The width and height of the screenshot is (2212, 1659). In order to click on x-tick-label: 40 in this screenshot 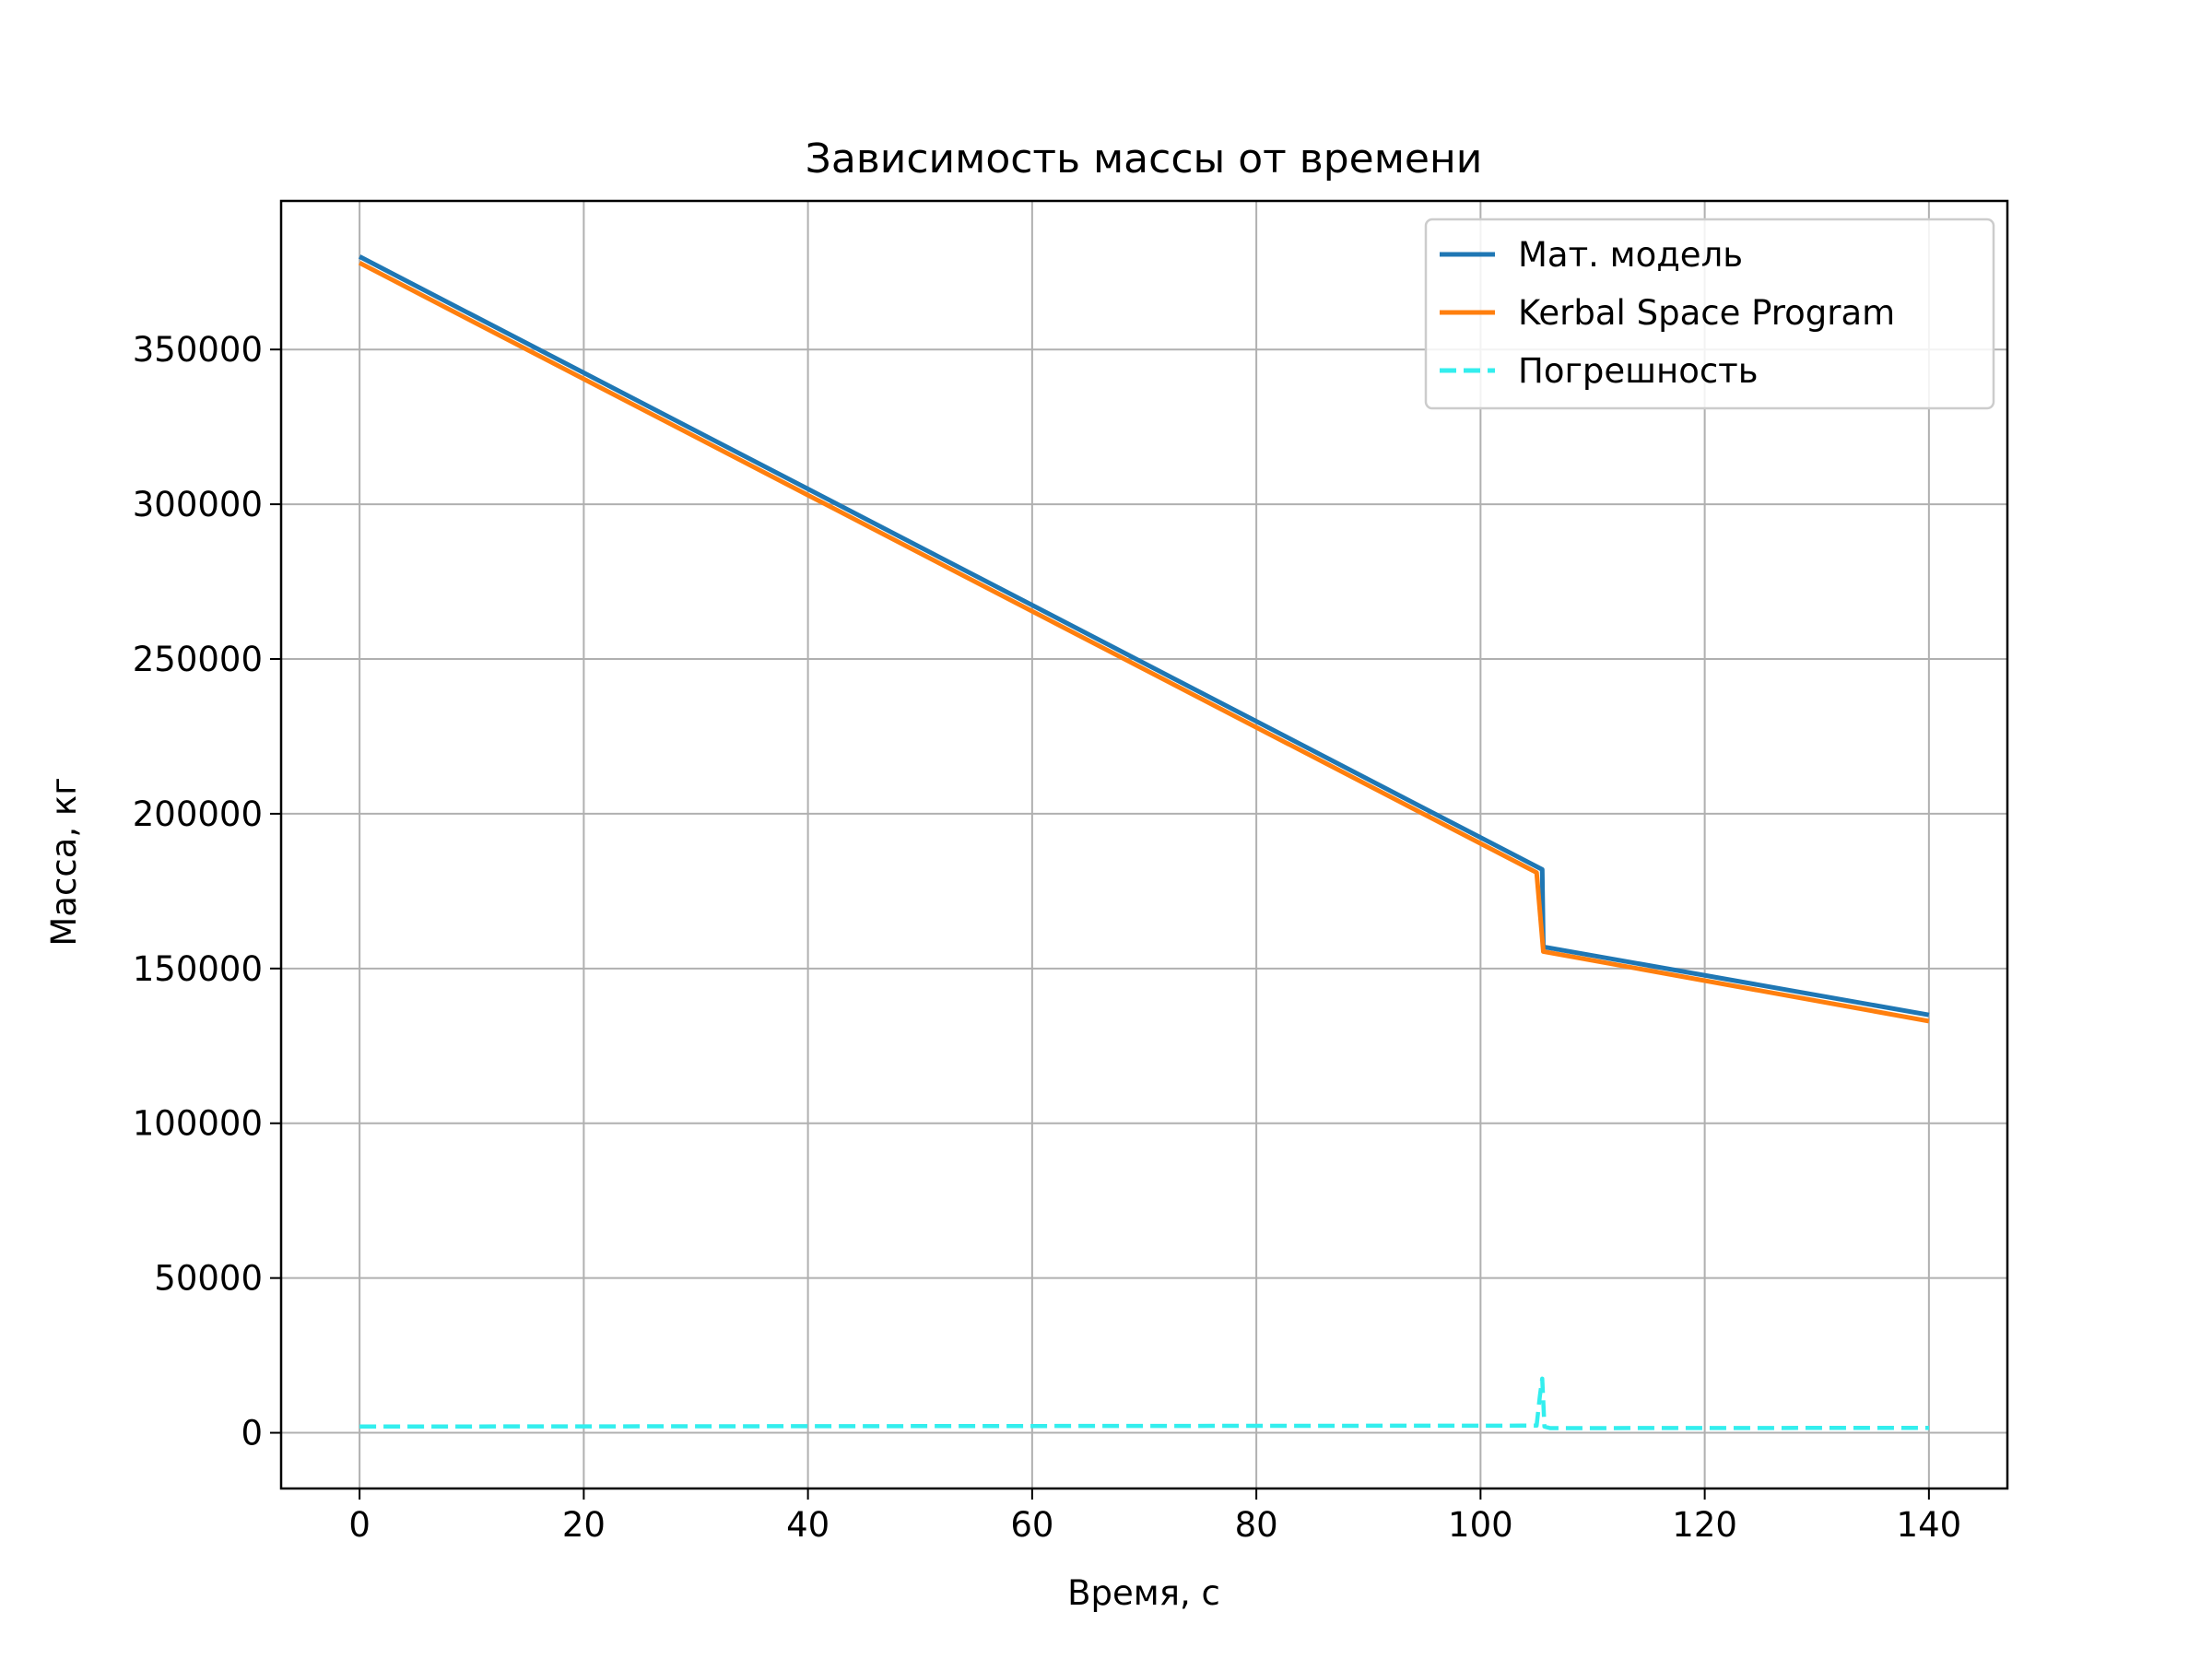, I will do `click(808, 1525)`.